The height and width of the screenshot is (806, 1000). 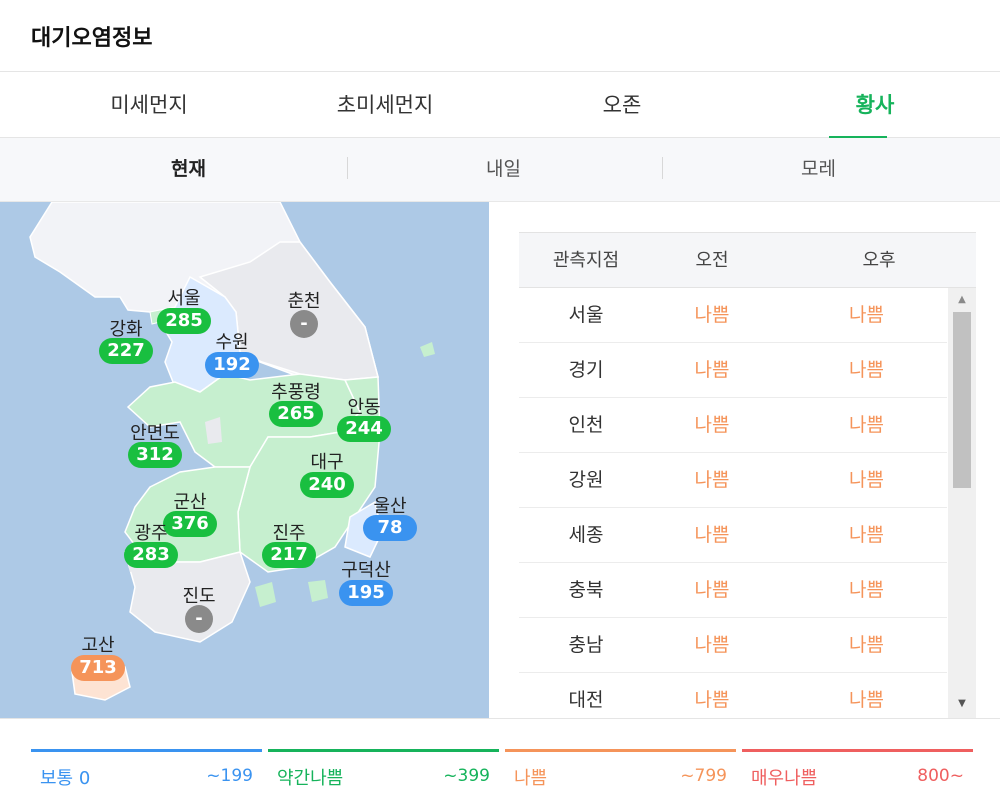 I want to click on legend-range: 800~, so click(x=940, y=776).